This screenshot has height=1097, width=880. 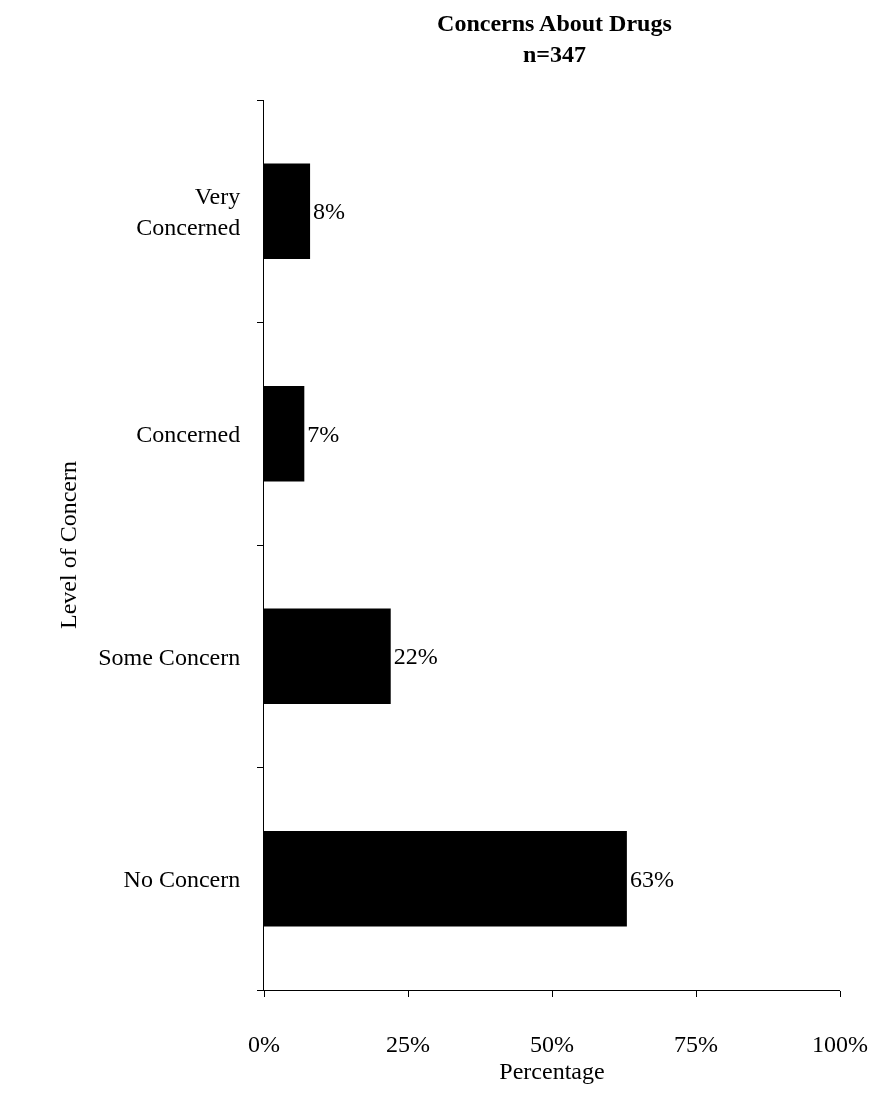 I want to click on data-label: 7%, so click(x=323, y=433).